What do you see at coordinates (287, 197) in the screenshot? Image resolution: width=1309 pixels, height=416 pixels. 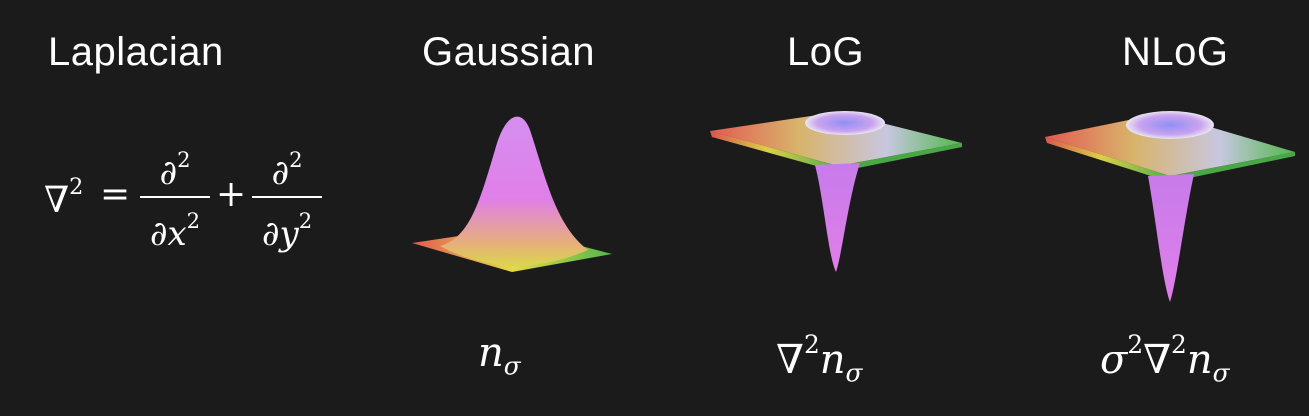 I see `formula-fraction-y: ∂2 ∂y2` at bounding box center [287, 197].